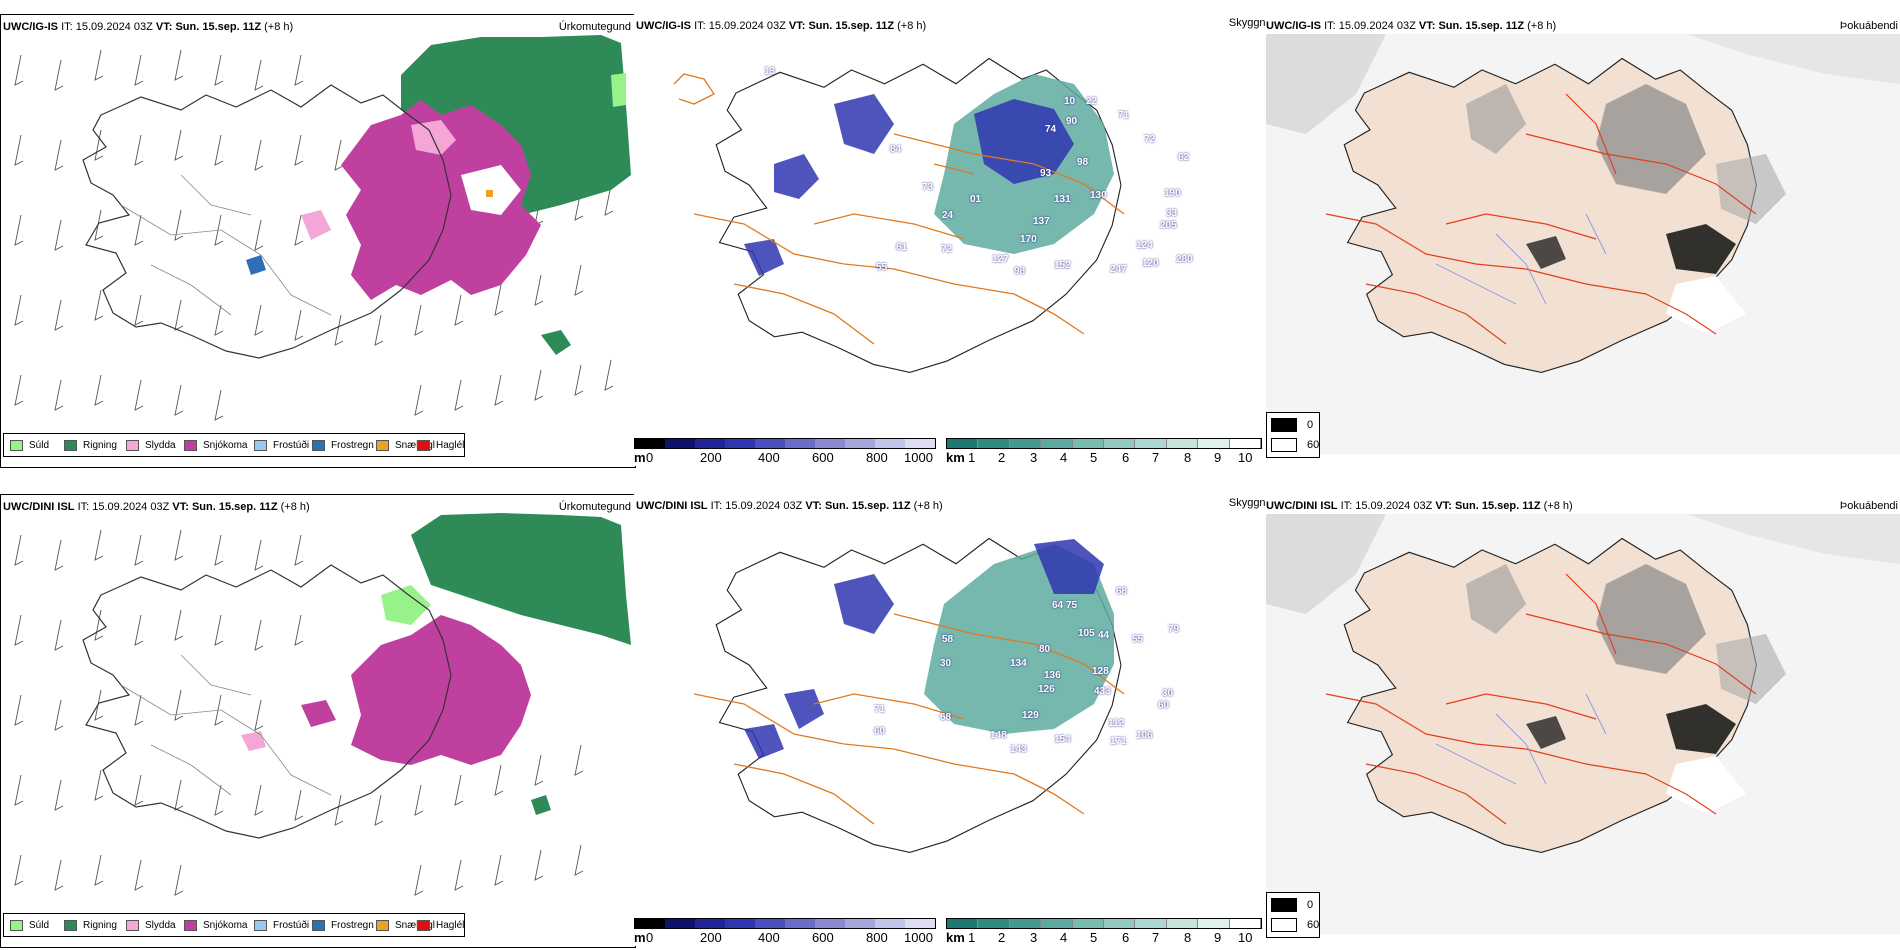 This screenshot has width=1900, height=950. What do you see at coordinates (1868, 506) in the screenshot?
I see `panel-title: Þokuábendi` at bounding box center [1868, 506].